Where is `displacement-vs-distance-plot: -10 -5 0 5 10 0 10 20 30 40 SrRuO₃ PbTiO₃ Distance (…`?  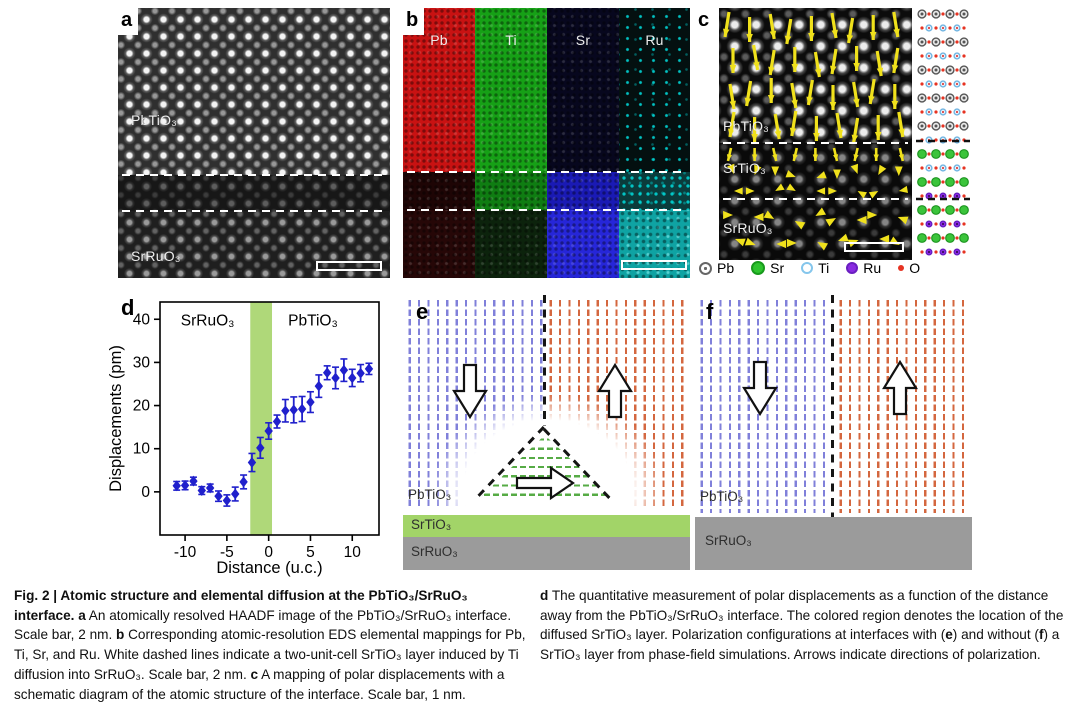
displacement-vs-distance-plot: -10 -5 0 5 10 0 10 20 30 40 SrRuO₃ PbTiO₃ Distance (… is located at coordinates (243, 439).